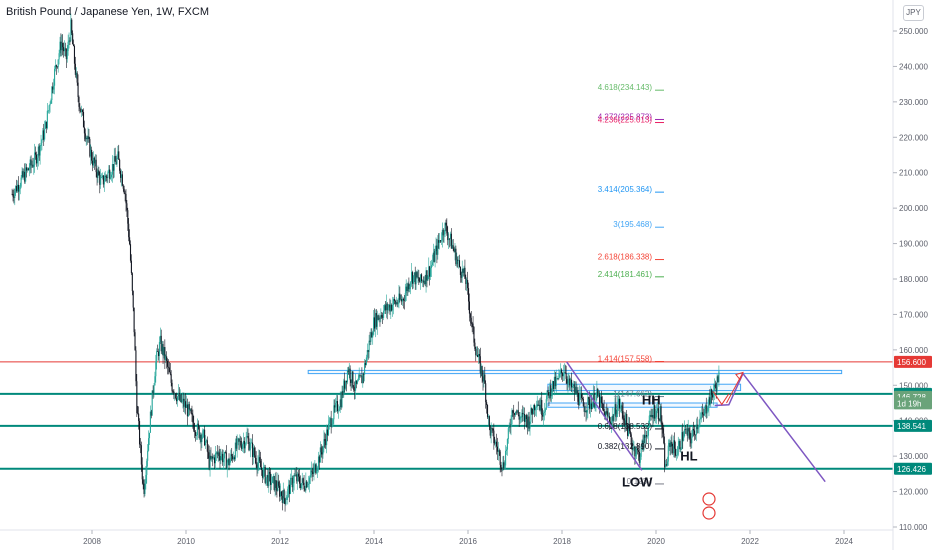  What do you see at coordinates (913, 13) in the screenshot?
I see `currency-button: JPY` at bounding box center [913, 13].